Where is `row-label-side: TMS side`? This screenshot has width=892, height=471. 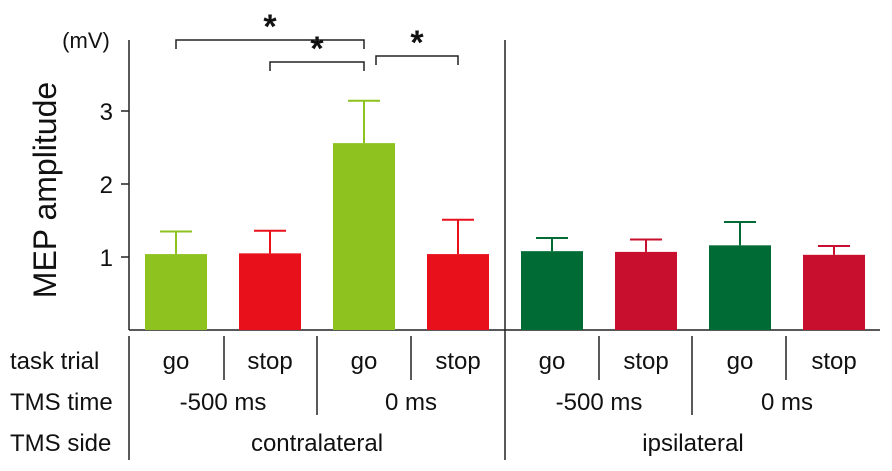 row-label-side: TMS side is located at coordinates (60, 443).